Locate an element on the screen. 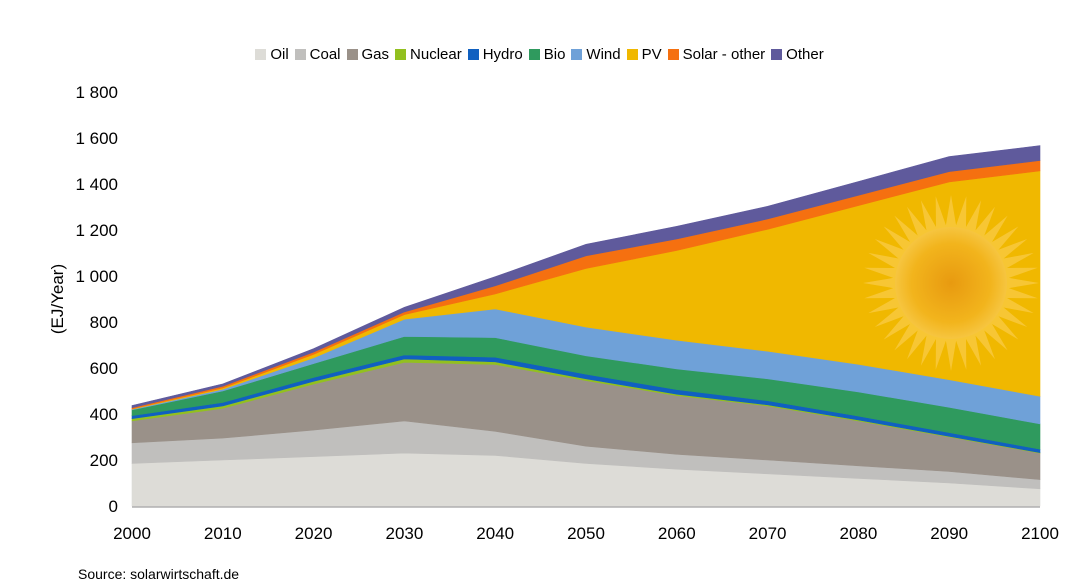 Image resolution: width=1085 pixels, height=588 pixels. legend-item-bio: Bio is located at coordinates (547, 54).